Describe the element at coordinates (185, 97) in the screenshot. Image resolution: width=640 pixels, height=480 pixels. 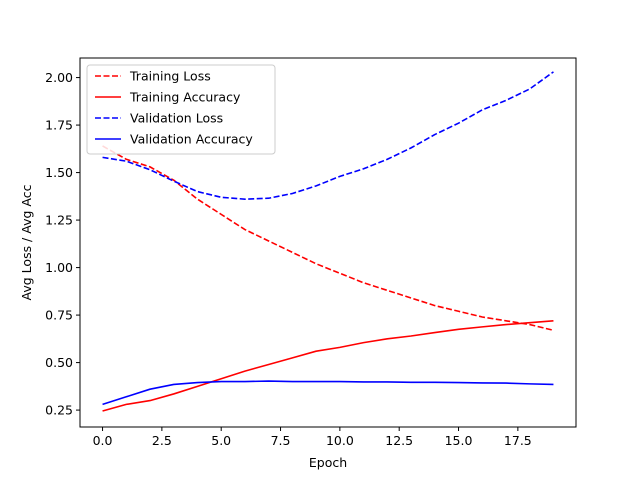
I see `legend-label: Training Accuracy` at that location.